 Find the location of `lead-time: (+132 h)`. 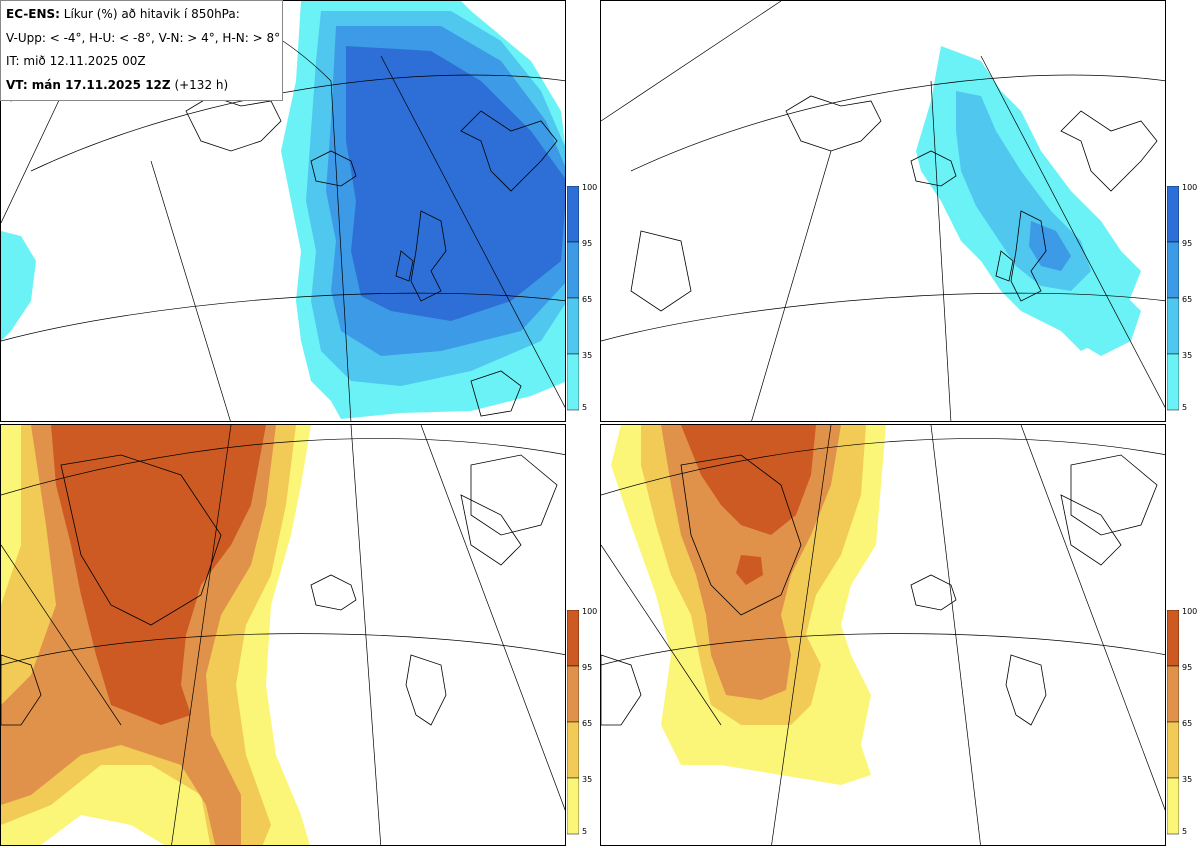

lead-time: (+132 h) is located at coordinates (201, 84).